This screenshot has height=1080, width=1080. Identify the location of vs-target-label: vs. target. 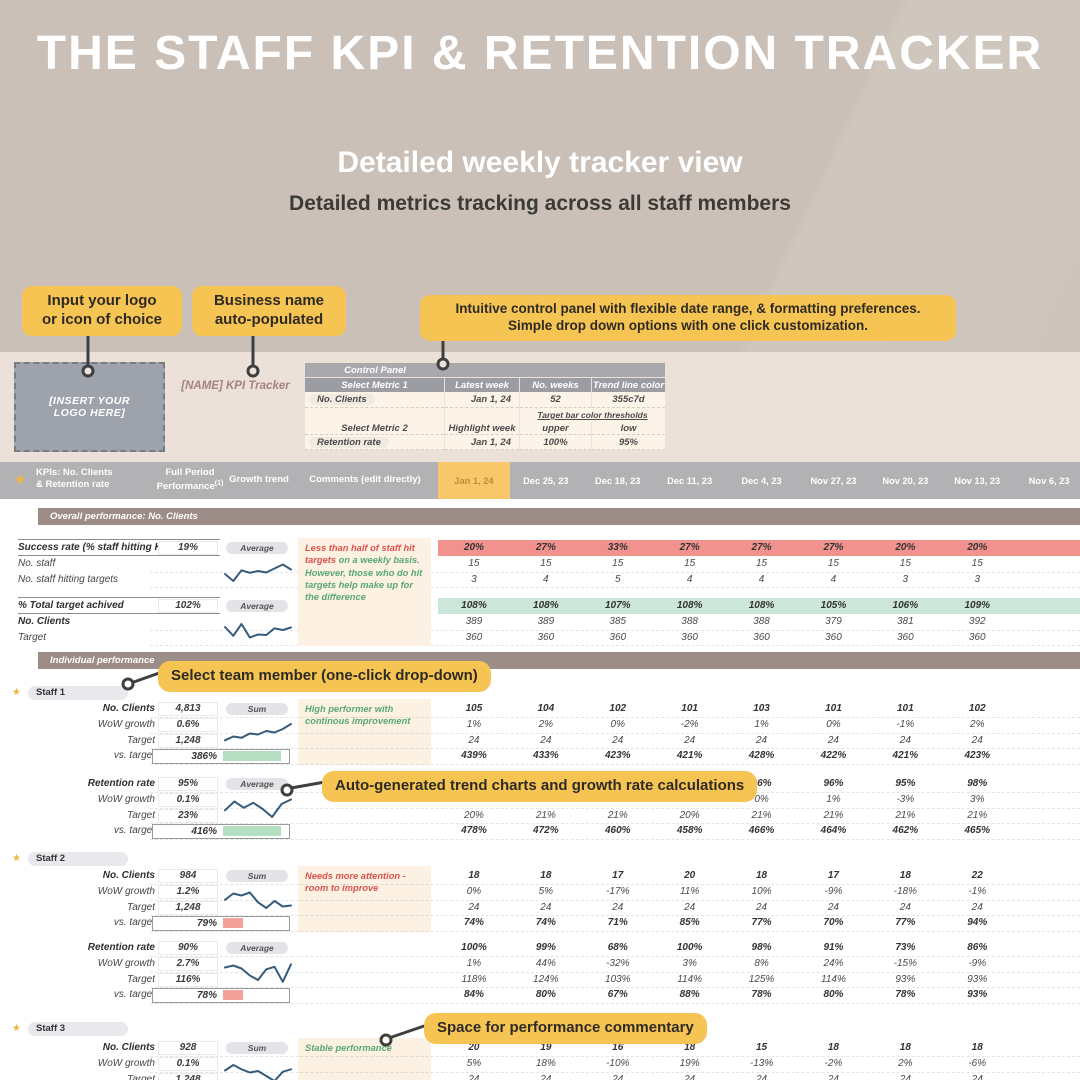
(134, 995).